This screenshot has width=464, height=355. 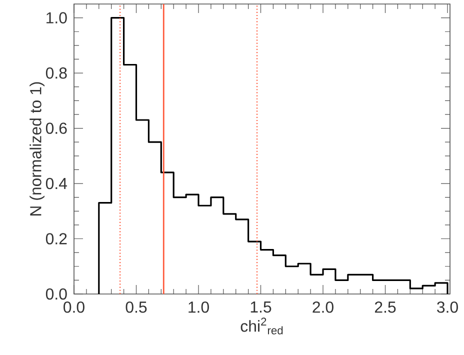 What do you see at coordinates (261, 326) in the screenshot?
I see `x-axis-title: chi$^{2}$red` at bounding box center [261, 326].